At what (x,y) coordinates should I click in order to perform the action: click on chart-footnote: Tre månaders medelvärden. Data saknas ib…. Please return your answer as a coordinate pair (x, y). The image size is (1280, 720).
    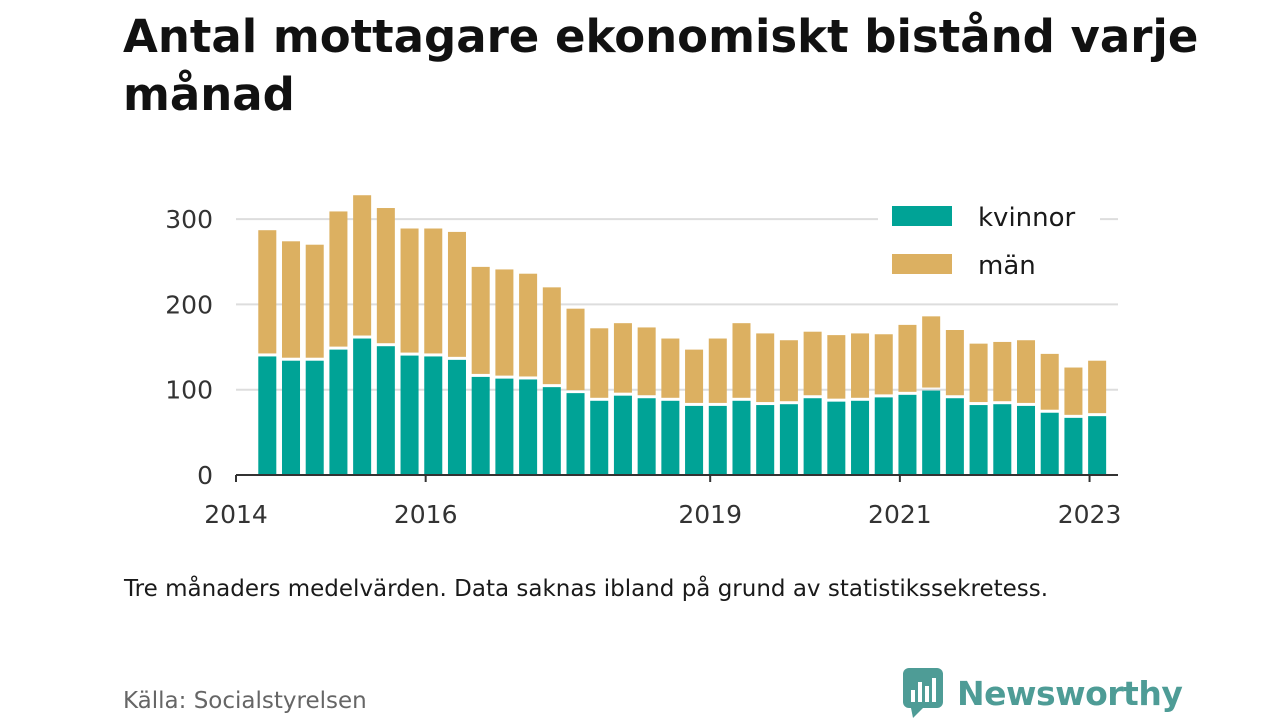
    Looking at the image, I should click on (586, 589).